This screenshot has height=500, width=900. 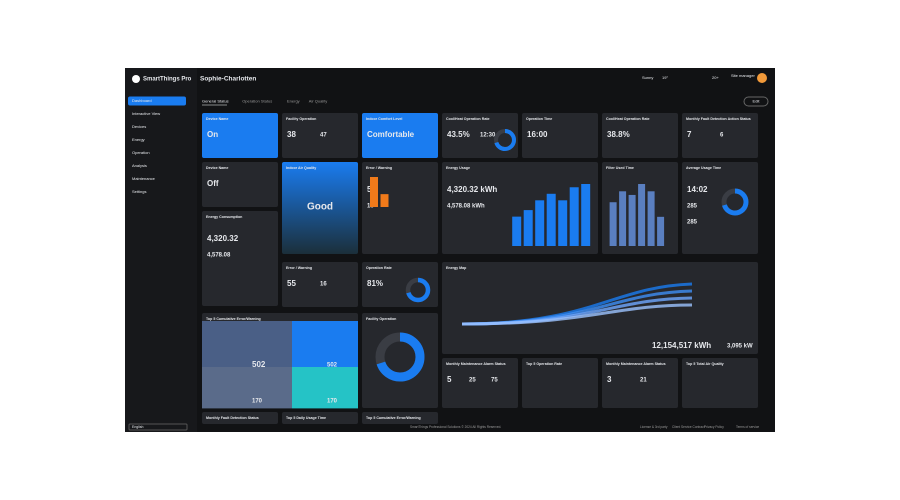 I want to click on tile-title: Average Usage Time, so click(x=703, y=168).